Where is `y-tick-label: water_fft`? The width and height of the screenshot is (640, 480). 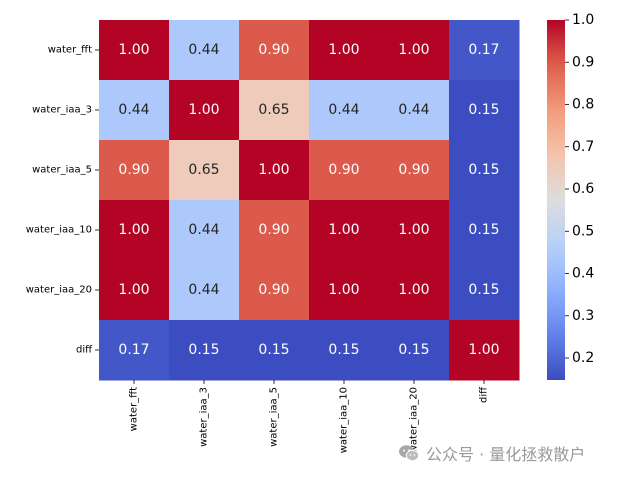 y-tick-label: water_fft is located at coordinates (70, 50).